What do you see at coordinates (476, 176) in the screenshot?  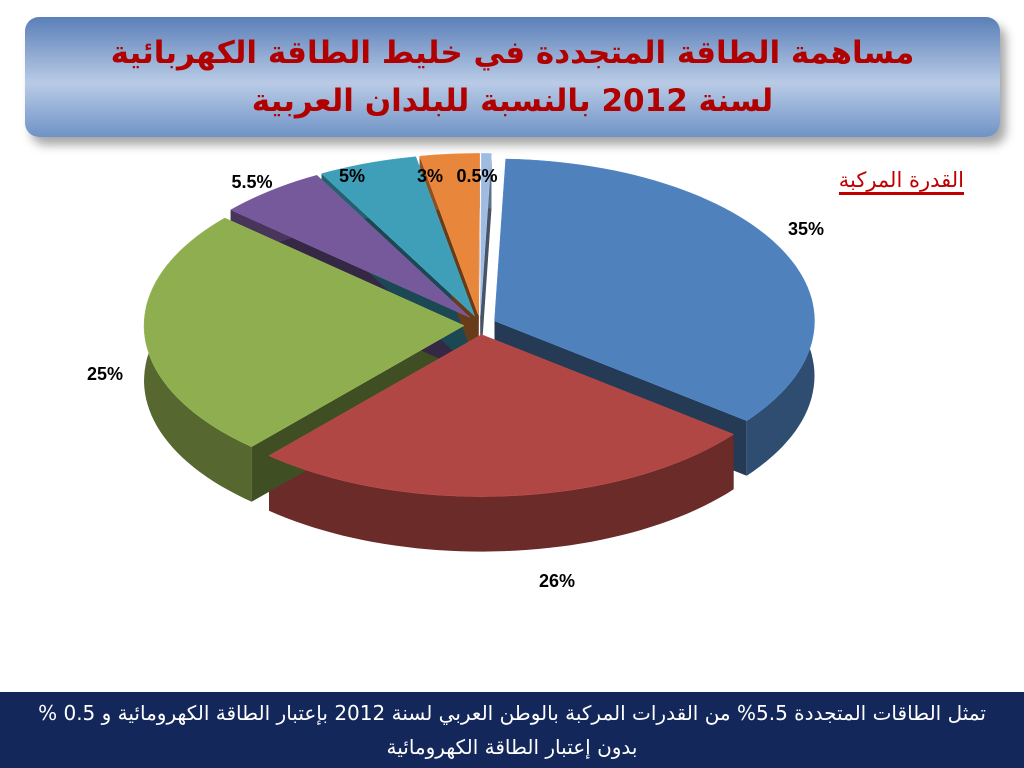 I see `data-label: 0.5%` at bounding box center [476, 176].